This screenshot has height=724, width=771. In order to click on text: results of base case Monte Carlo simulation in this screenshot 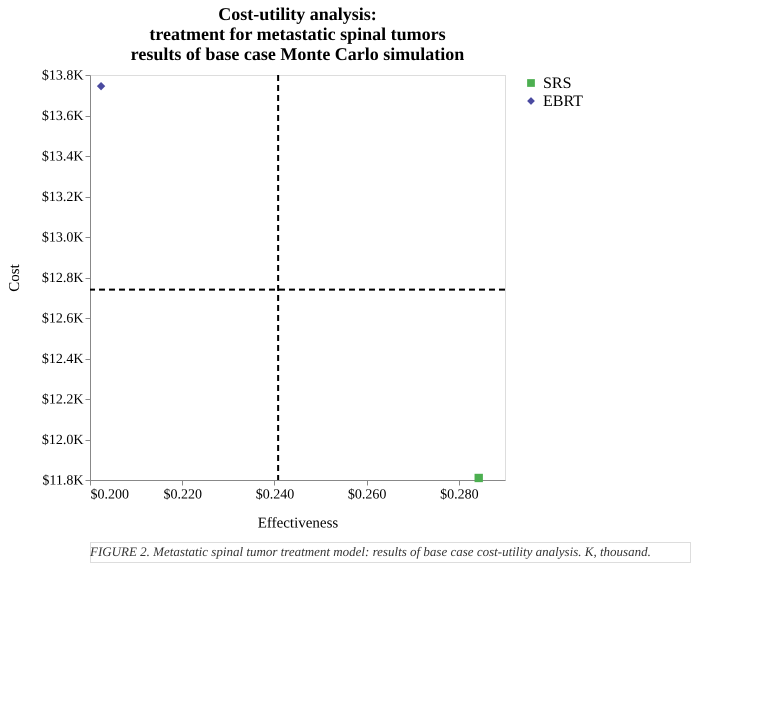, I will do `click(297, 54)`.